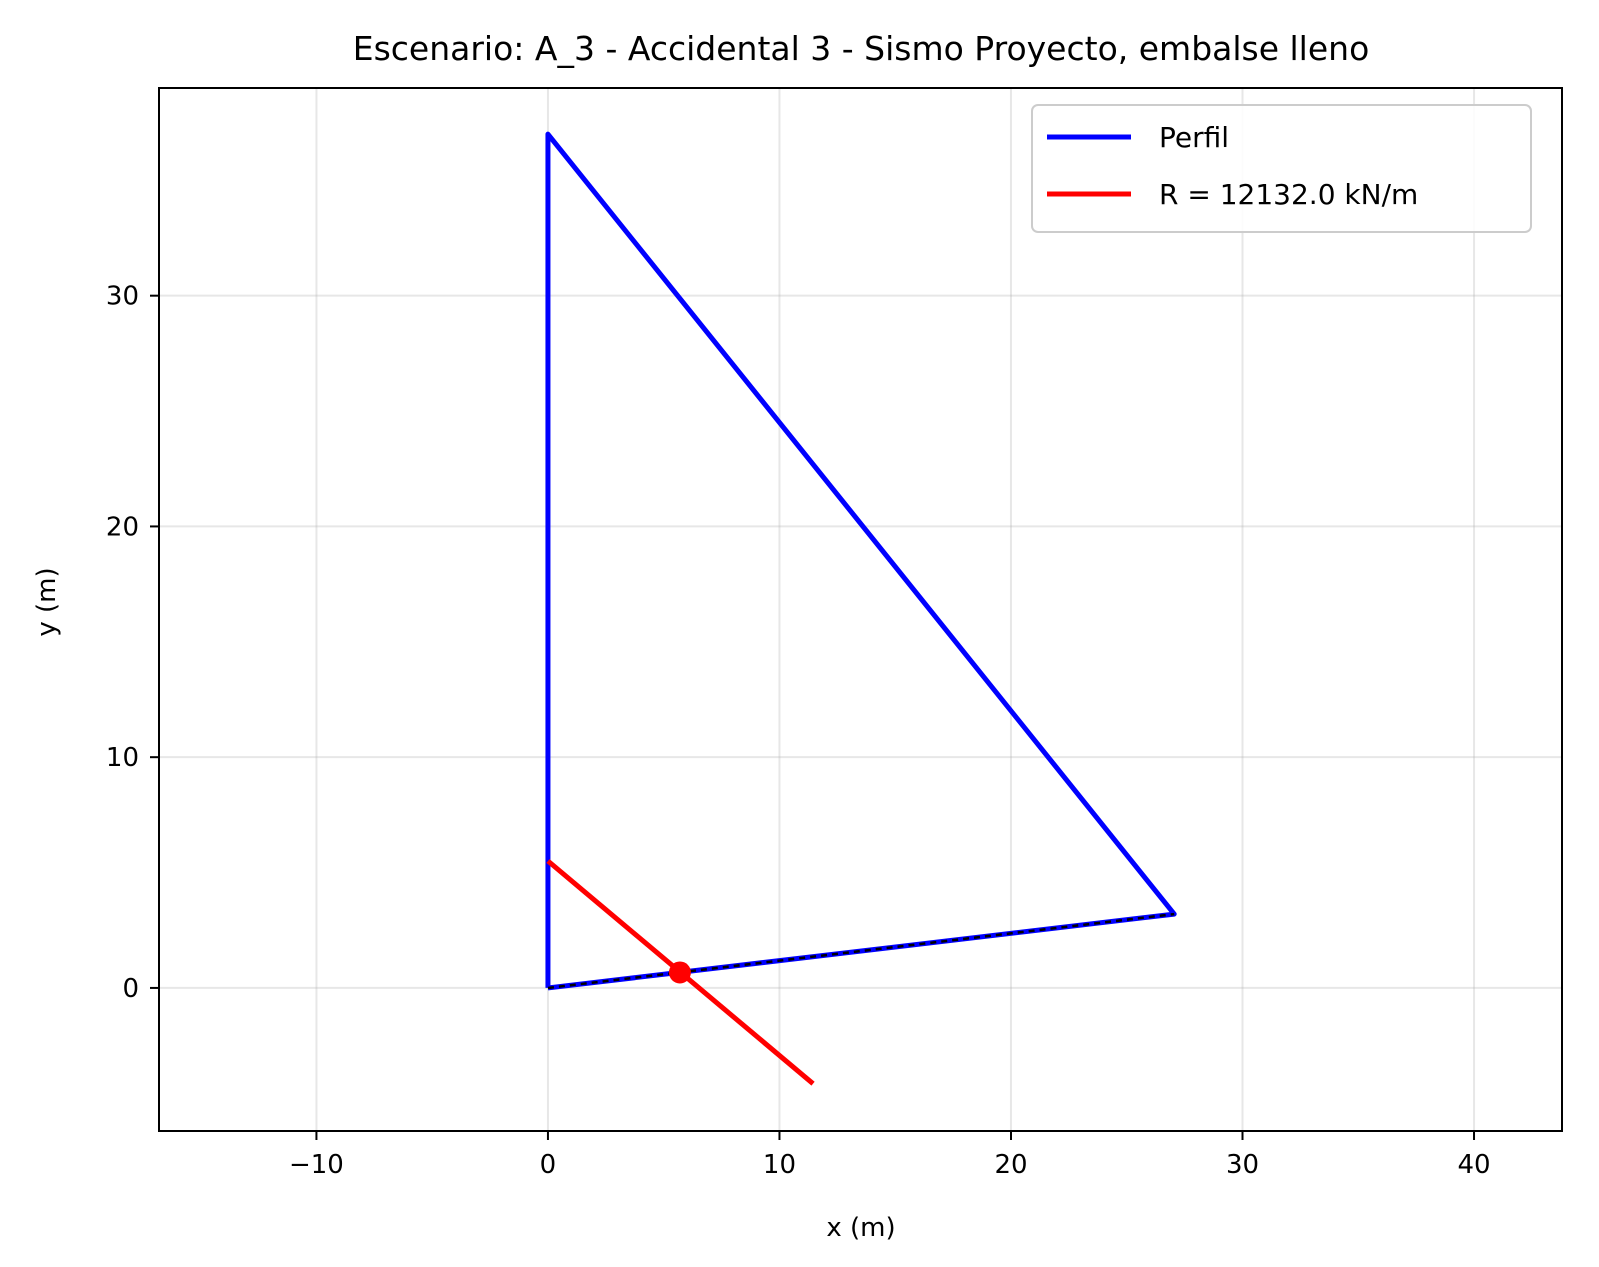 The height and width of the screenshot is (1267, 1599). I want to click on y-tick-label: 20, so click(122, 527).